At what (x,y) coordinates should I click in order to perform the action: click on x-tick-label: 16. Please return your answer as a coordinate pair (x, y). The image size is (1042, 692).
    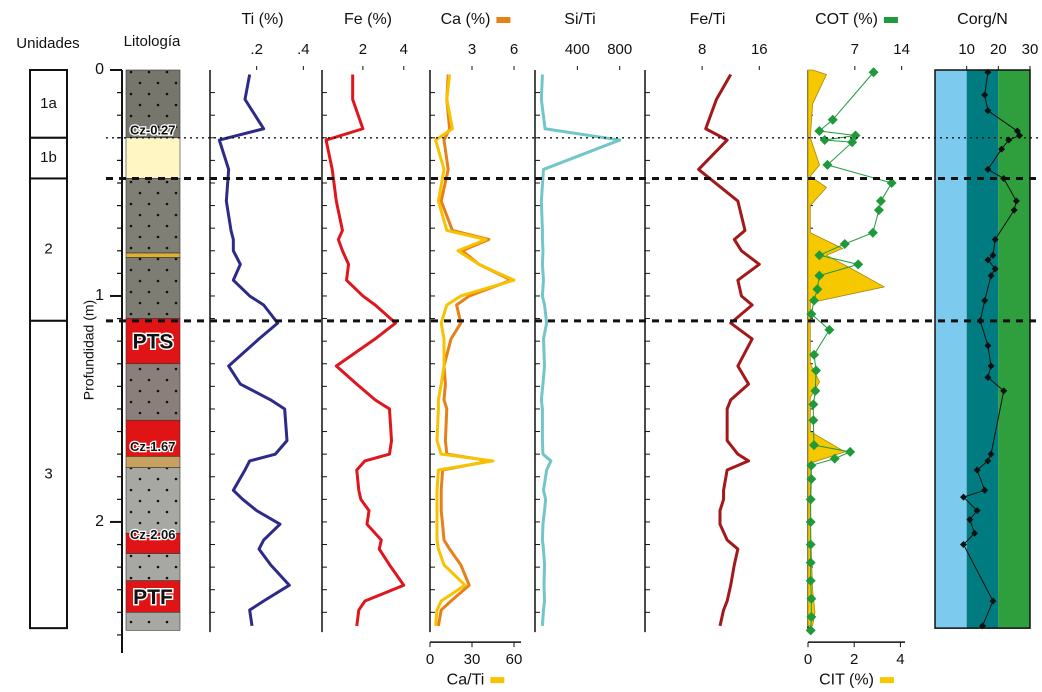
    Looking at the image, I should click on (759, 49).